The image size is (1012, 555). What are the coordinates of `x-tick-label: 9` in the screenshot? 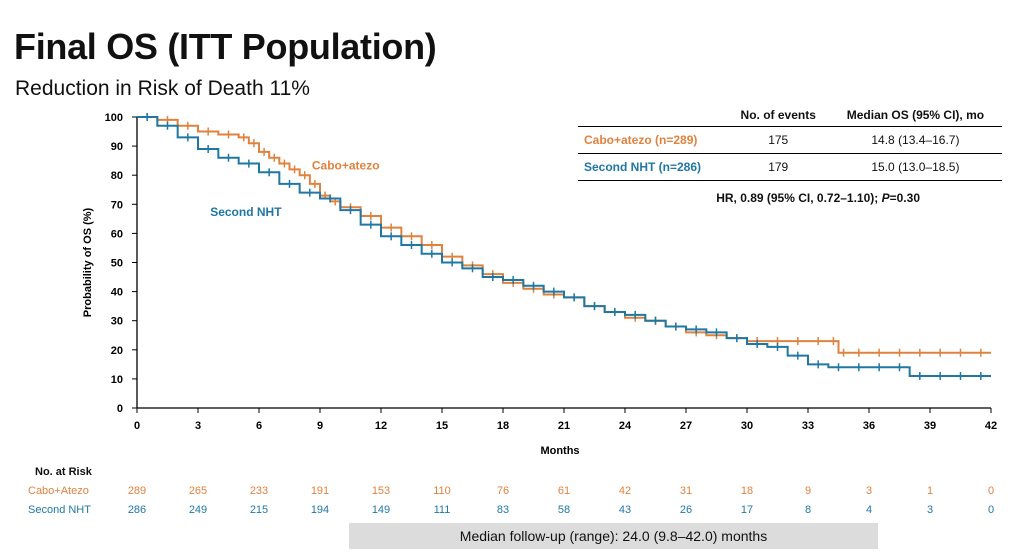 It's located at (320, 426).